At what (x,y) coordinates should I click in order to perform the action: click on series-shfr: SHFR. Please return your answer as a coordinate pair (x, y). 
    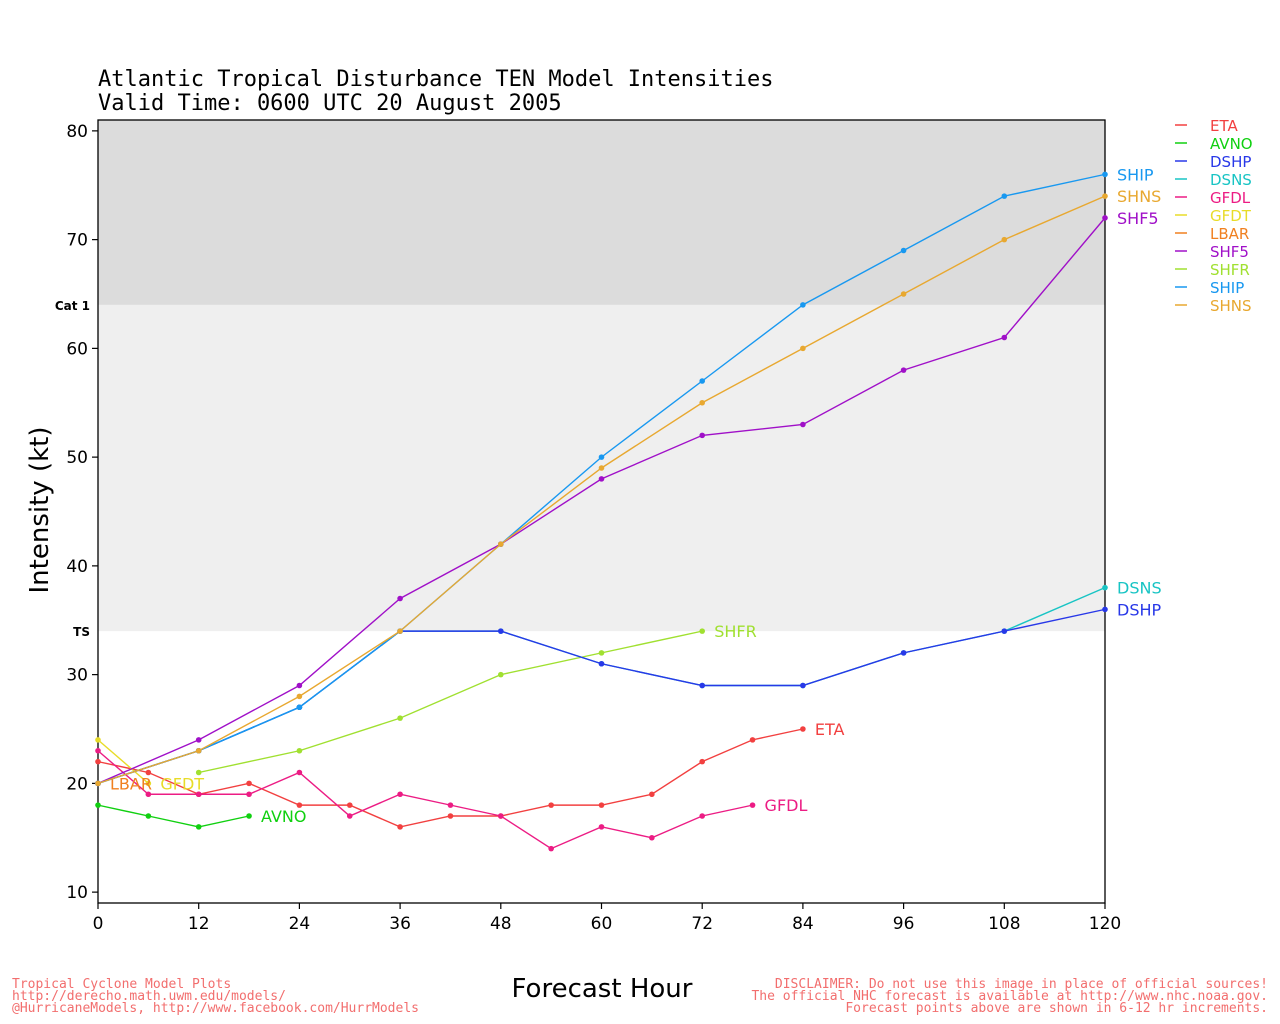
    Looking at the image, I should click on (476, 699).